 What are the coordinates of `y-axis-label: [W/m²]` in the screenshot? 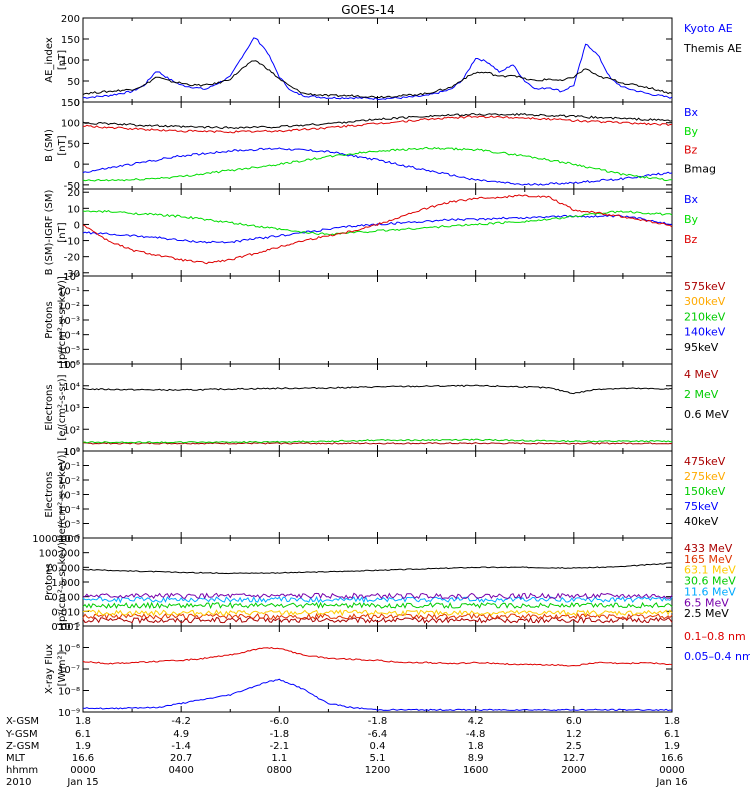 It's located at (62, 668).